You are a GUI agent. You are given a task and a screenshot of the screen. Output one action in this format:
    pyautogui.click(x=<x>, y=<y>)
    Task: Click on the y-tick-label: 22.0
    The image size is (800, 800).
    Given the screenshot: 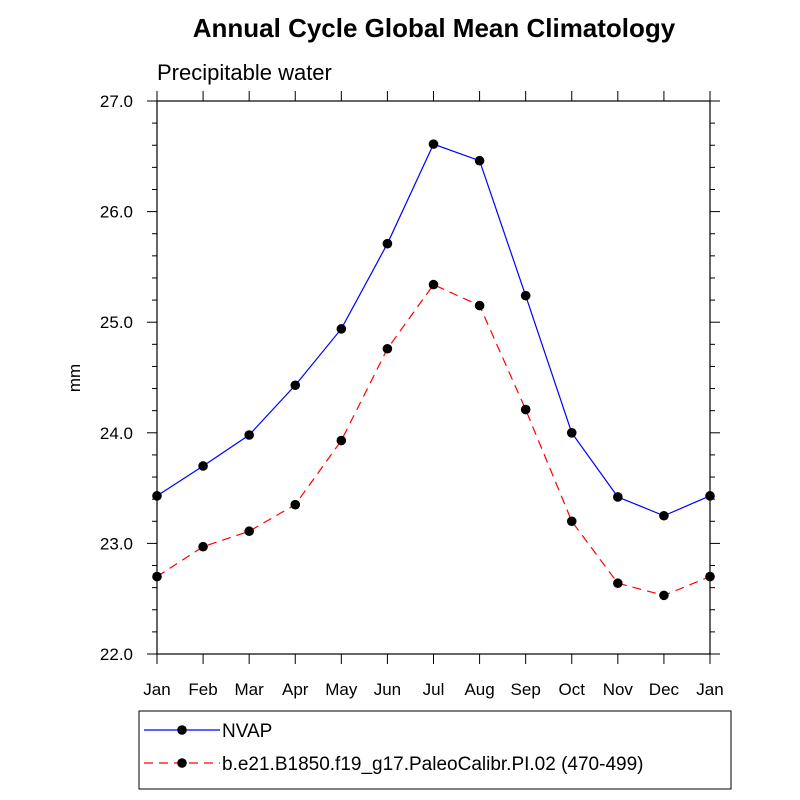 What is the action you would take?
    pyautogui.click(x=116, y=654)
    